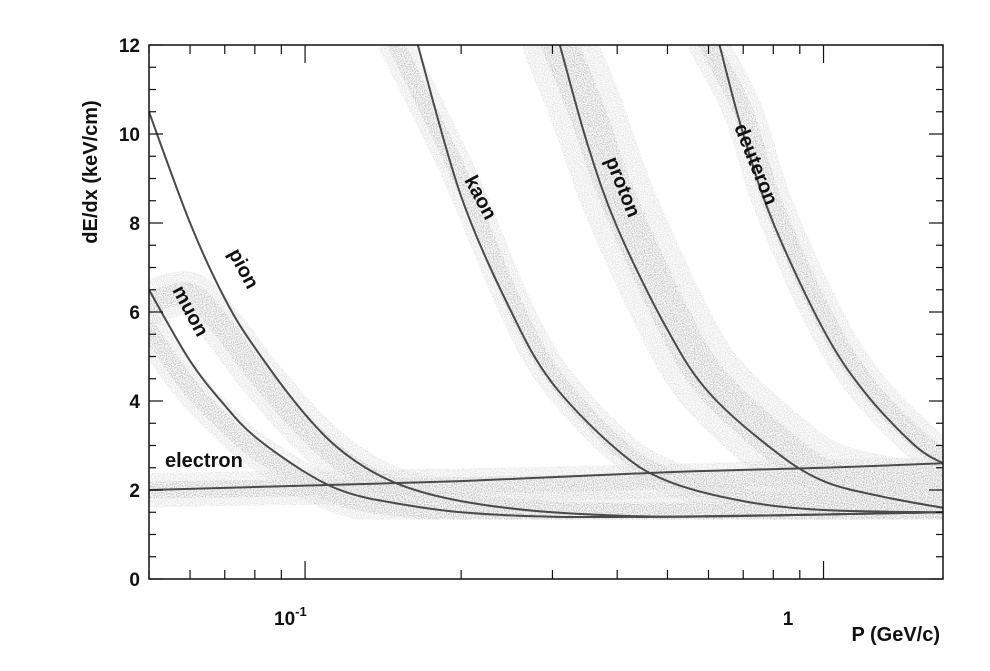 The height and width of the screenshot is (671, 990). Describe the element at coordinates (134, 313) in the screenshot. I see `y-tick-6: 6` at that location.